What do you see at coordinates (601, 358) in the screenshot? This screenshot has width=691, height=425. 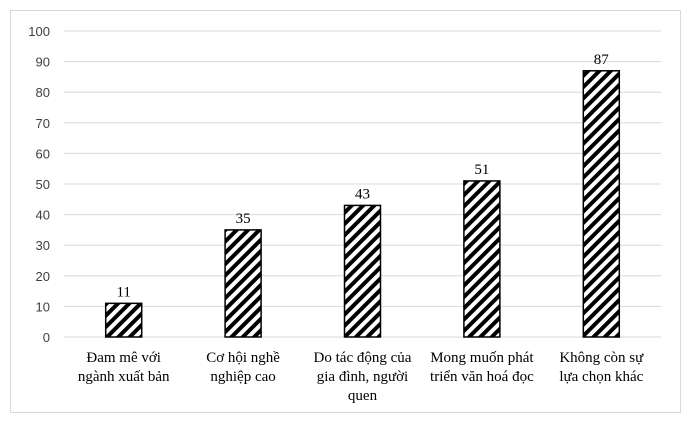 I see `category-label-line: Không còn sự` at bounding box center [601, 358].